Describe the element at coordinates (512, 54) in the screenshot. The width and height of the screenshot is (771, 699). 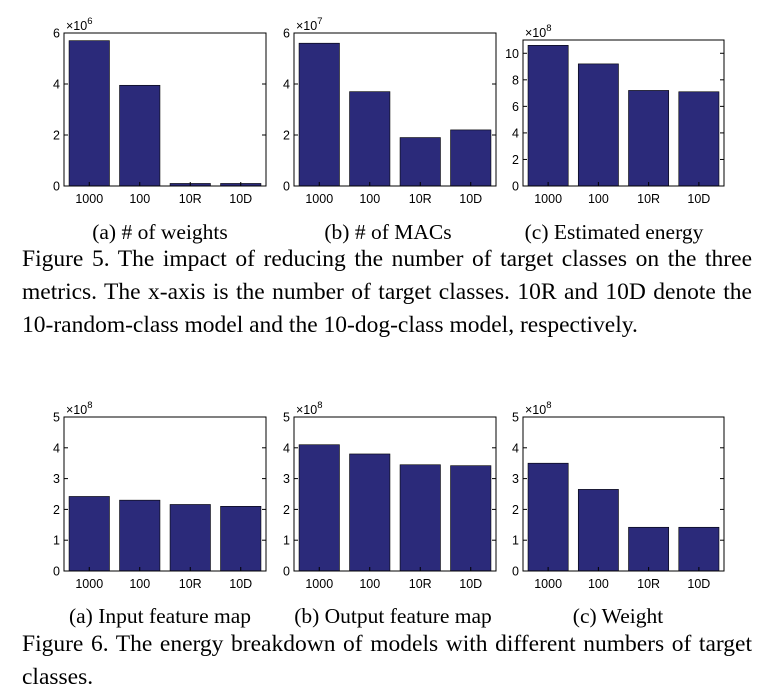
I see `y-tick-label: 10` at that location.